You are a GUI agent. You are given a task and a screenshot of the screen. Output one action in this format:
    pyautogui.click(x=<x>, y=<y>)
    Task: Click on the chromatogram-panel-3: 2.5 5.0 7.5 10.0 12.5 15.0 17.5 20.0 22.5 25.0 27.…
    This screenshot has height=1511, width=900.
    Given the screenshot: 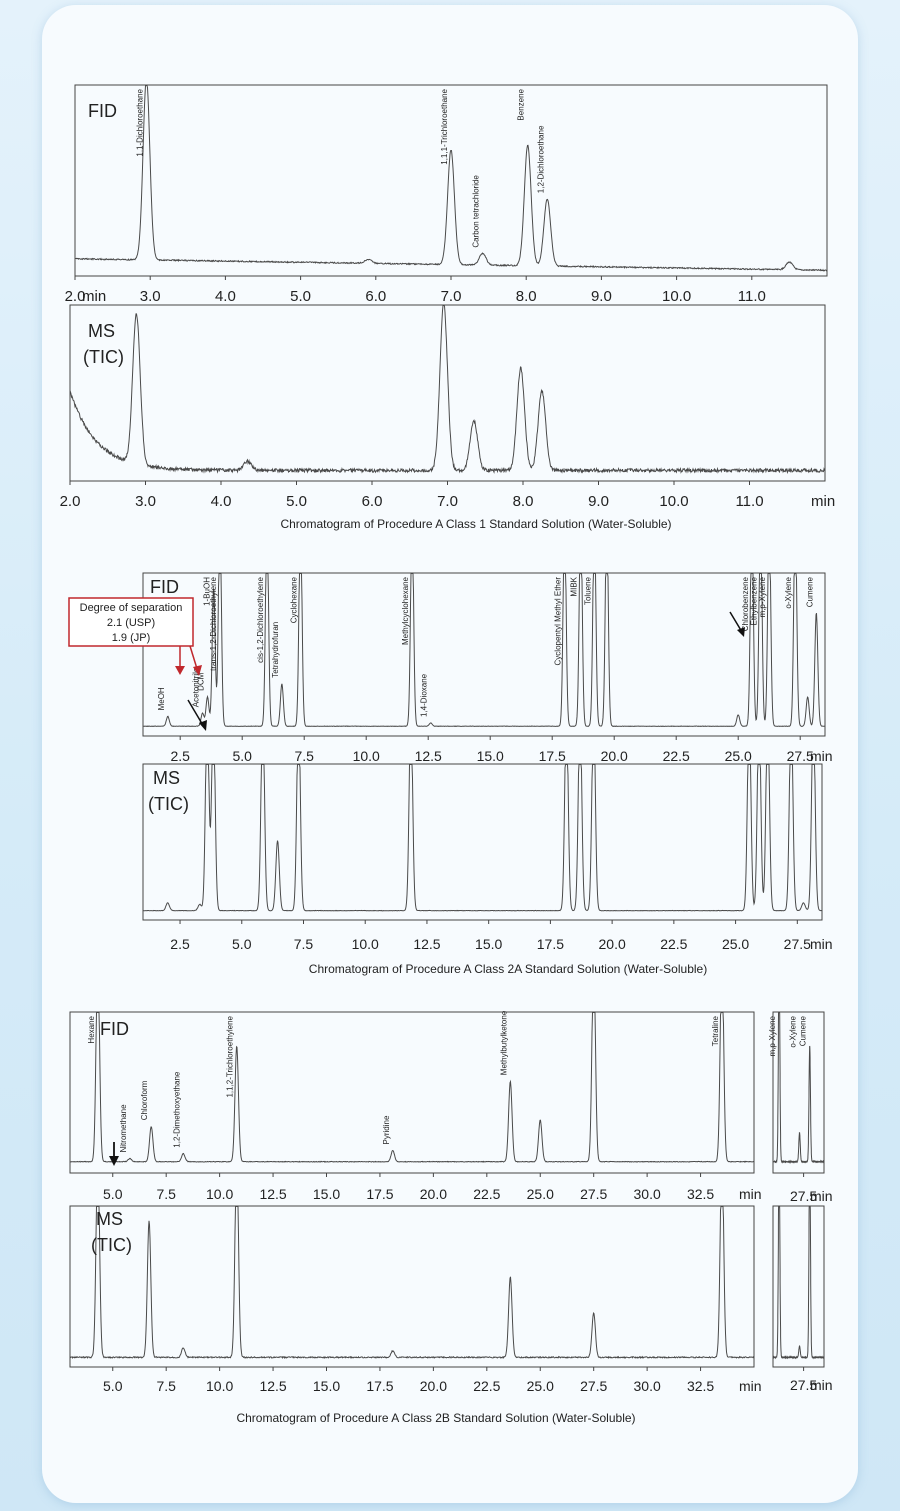 What is the action you would take?
    pyautogui.click(x=450, y=668)
    